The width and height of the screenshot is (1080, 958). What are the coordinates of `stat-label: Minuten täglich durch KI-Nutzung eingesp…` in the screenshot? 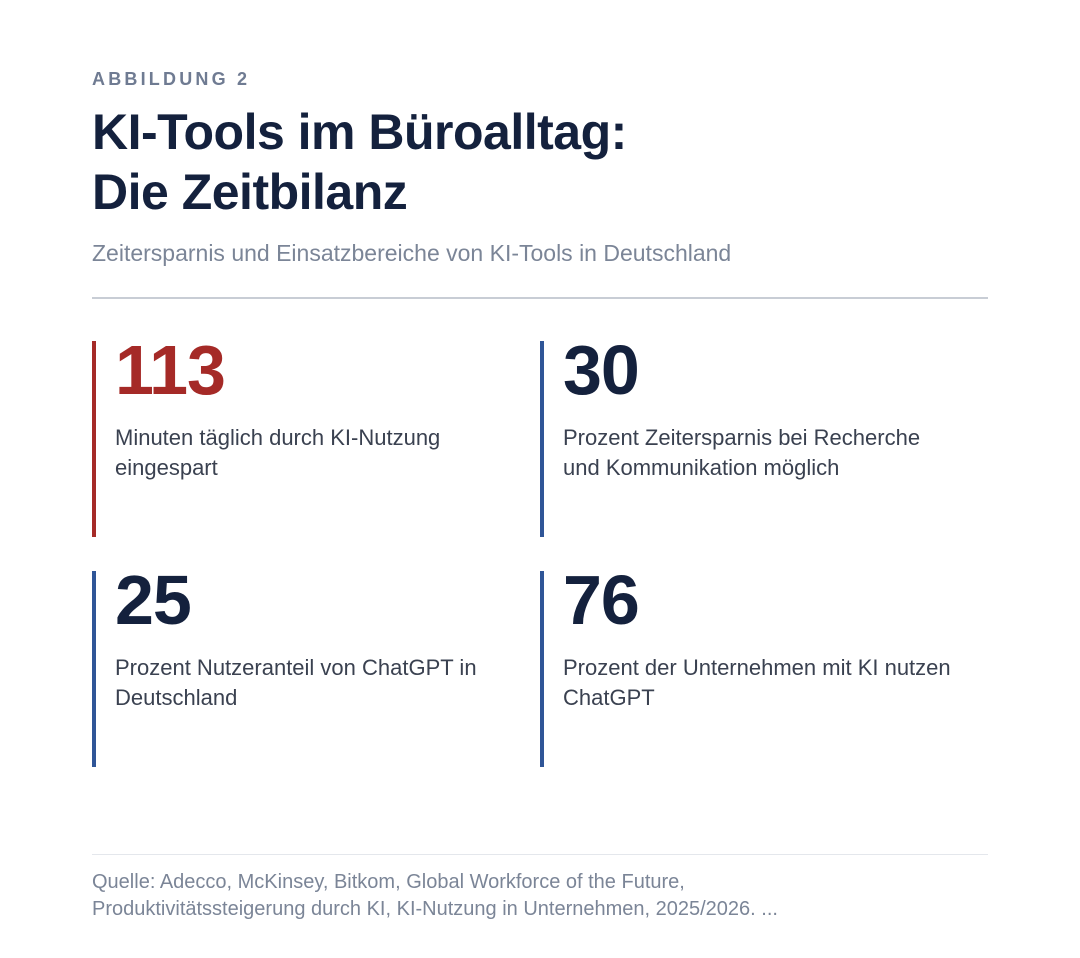 It's located at (278, 452).